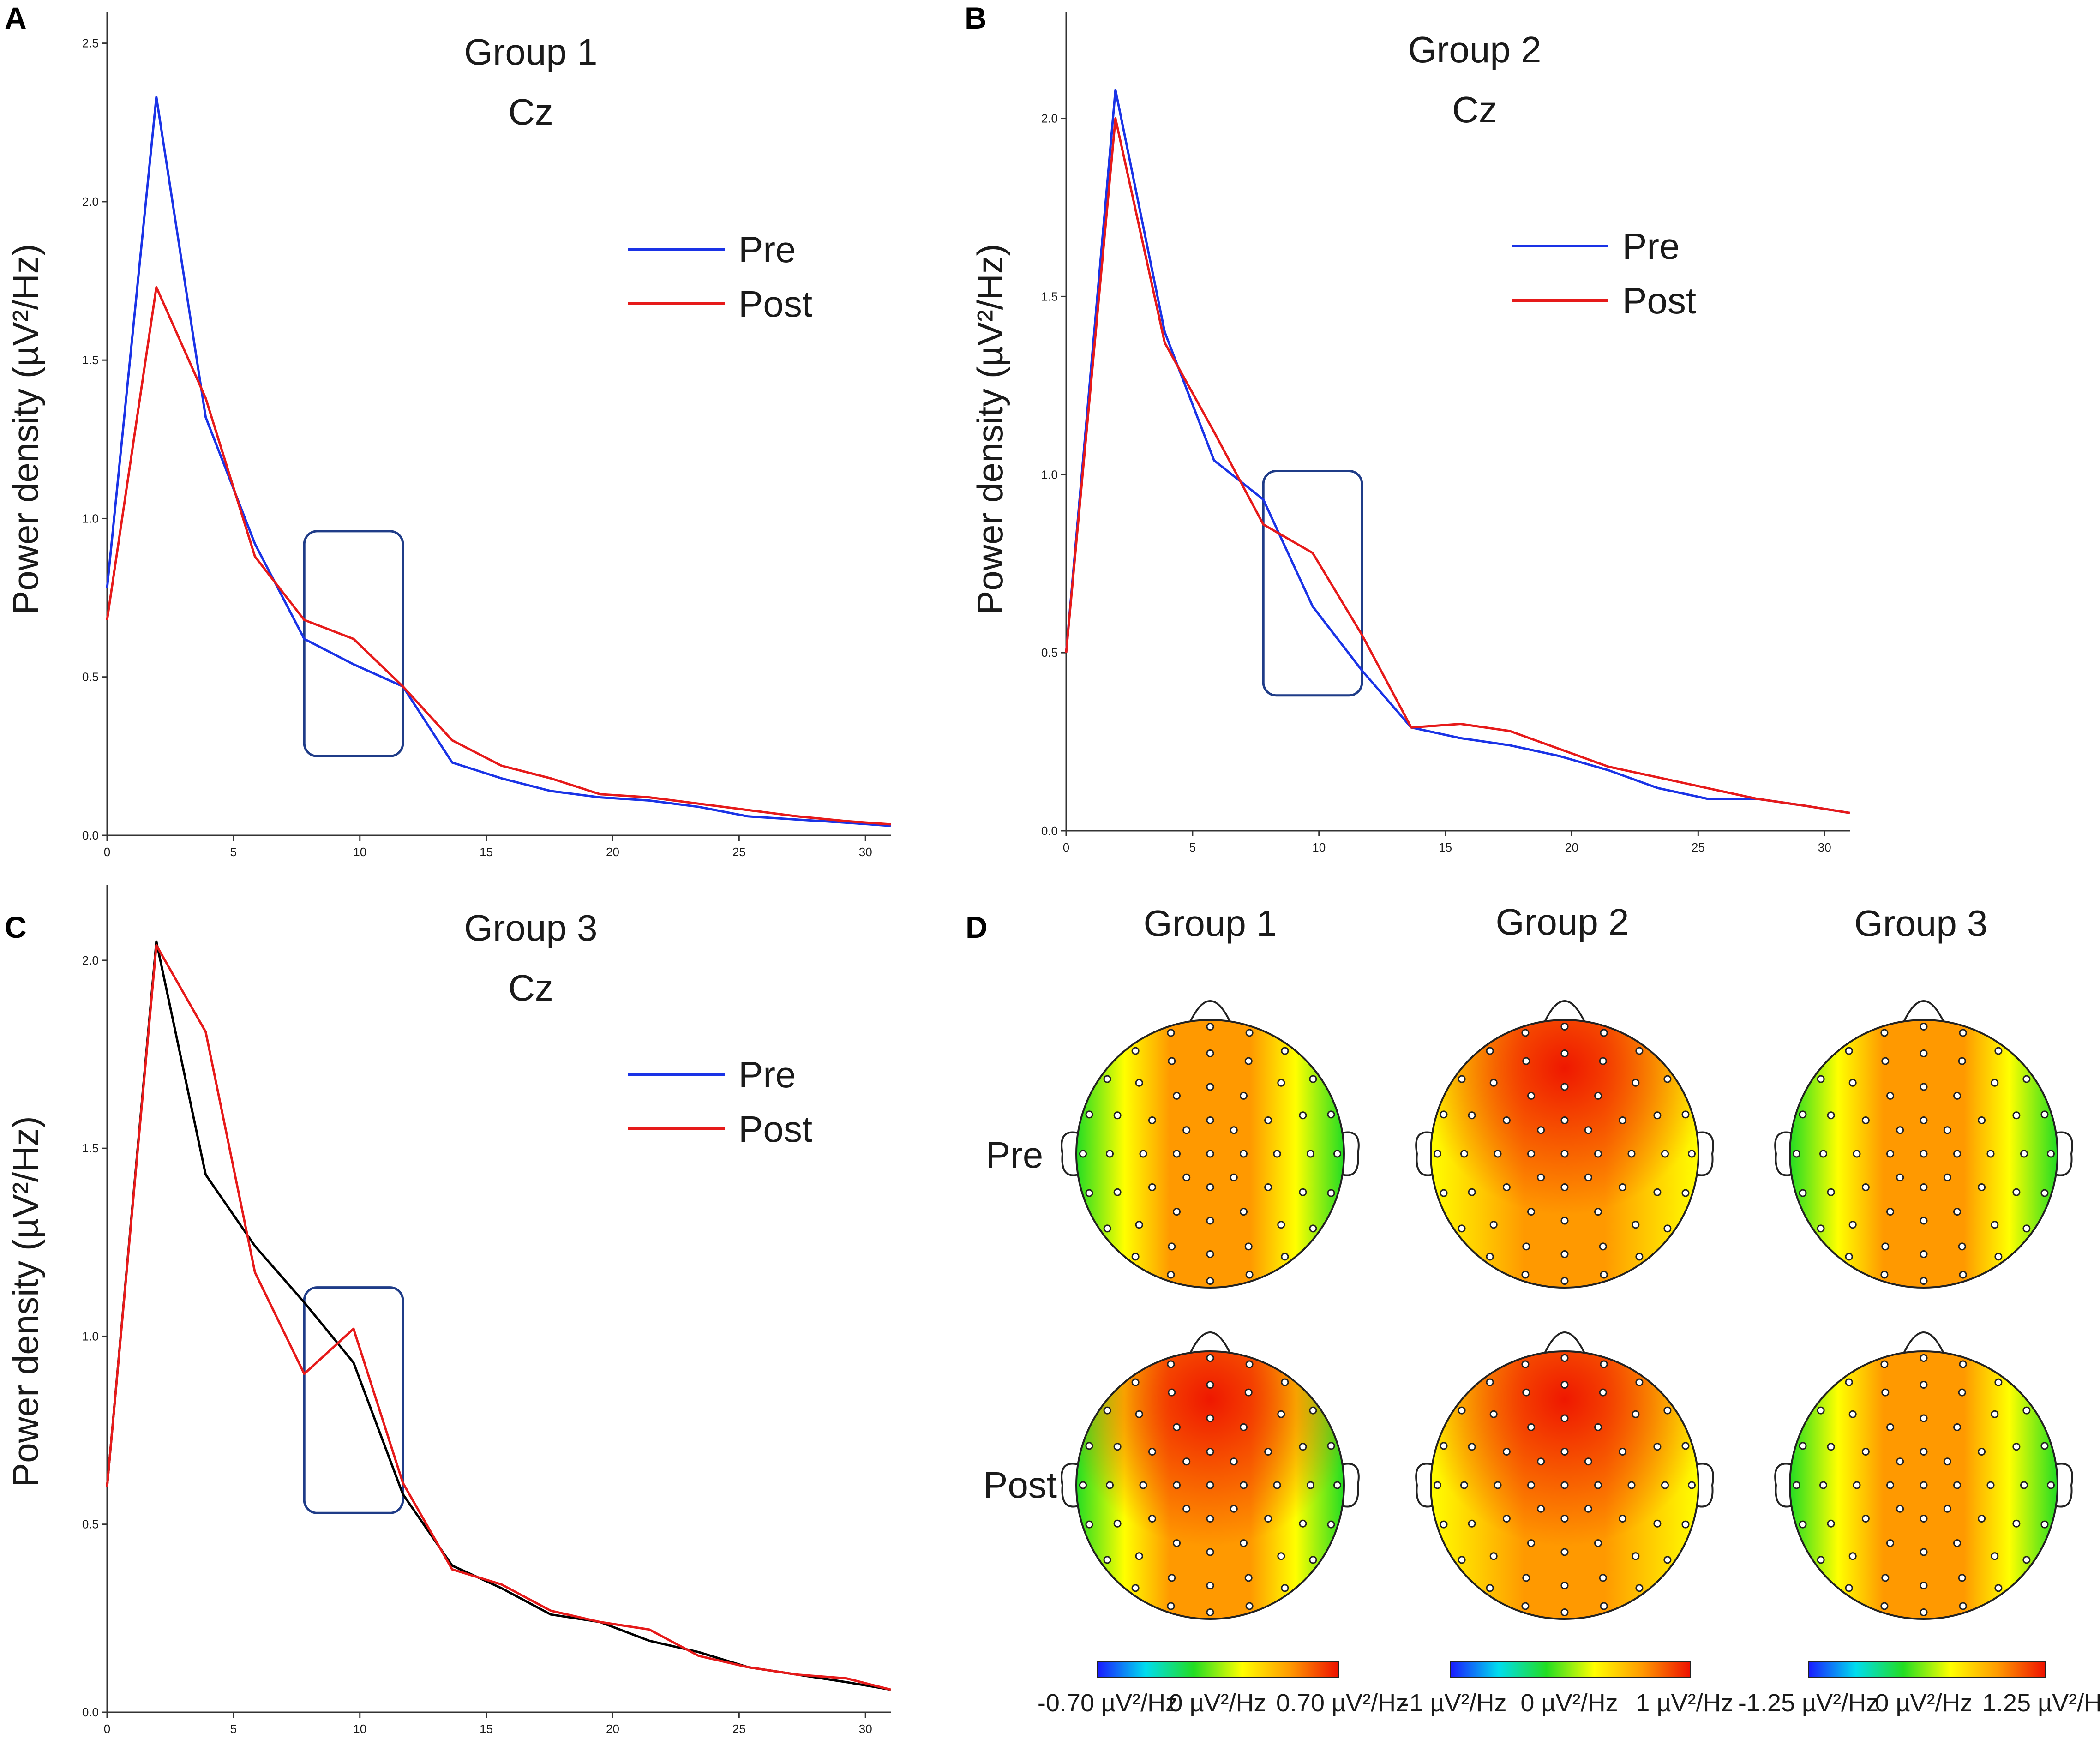 Image resolution: width=2100 pixels, height=1739 pixels. What do you see at coordinates (1562, 921) in the screenshot?
I see `topomap-column-title-group-2: Group 2` at bounding box center [1562, 921].